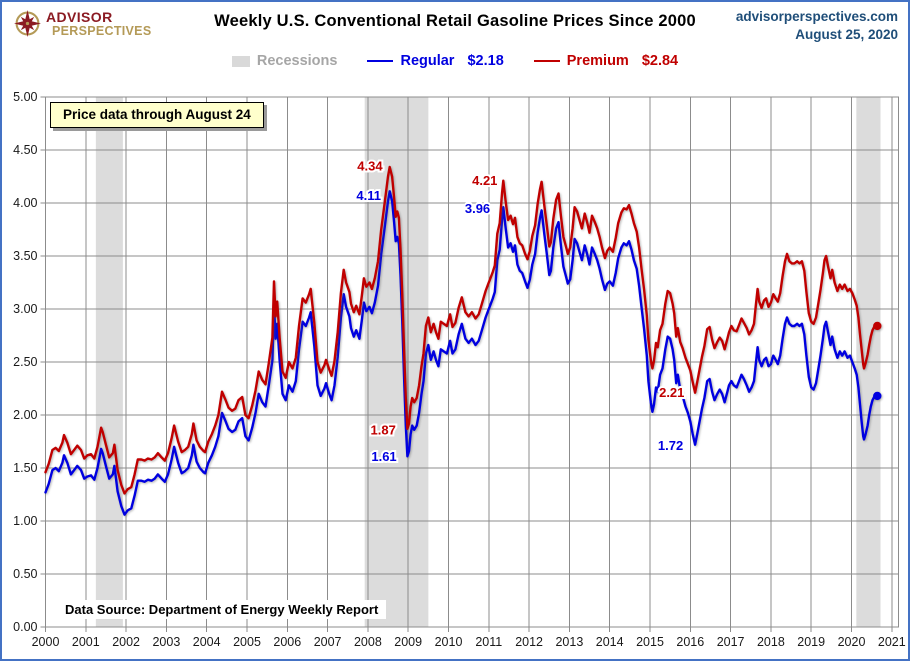  I want to click on x-tick-label: 2011, so click(488, 642).